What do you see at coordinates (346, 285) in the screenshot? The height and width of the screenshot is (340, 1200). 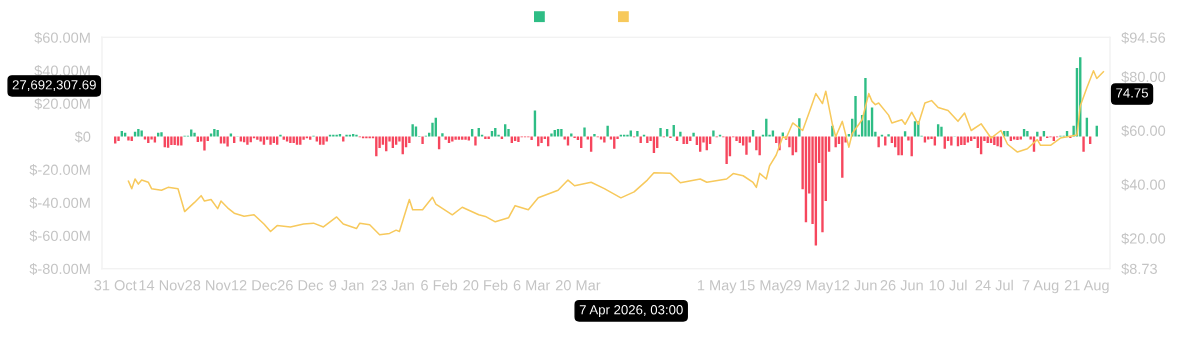 I see `x-tick-label: 9 Jan` at bounding box center [346, 285].